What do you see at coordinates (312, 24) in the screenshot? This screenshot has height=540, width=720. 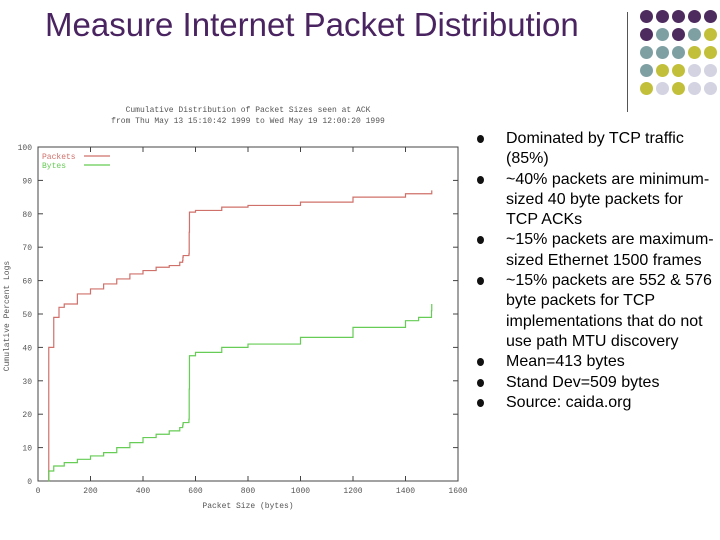 I see `slide-title: Measure Internet Packet Distribution` at bounding box center [312, 24].